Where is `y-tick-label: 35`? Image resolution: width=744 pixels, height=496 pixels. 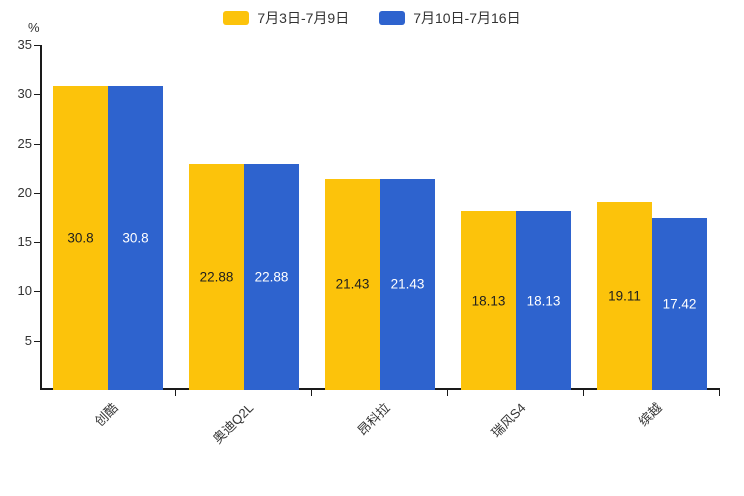
y-tick-label: 35 is located at coordinates (24, 44).